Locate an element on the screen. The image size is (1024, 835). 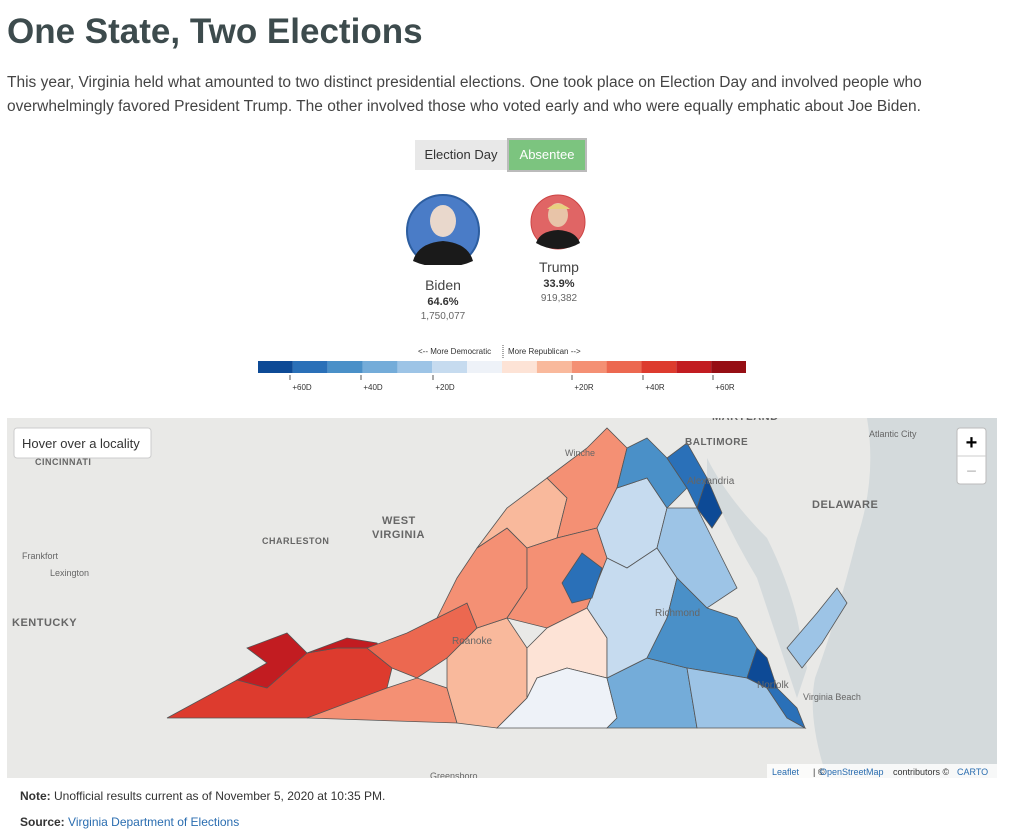
note-label: Note: is located at coordinates (35, 796).